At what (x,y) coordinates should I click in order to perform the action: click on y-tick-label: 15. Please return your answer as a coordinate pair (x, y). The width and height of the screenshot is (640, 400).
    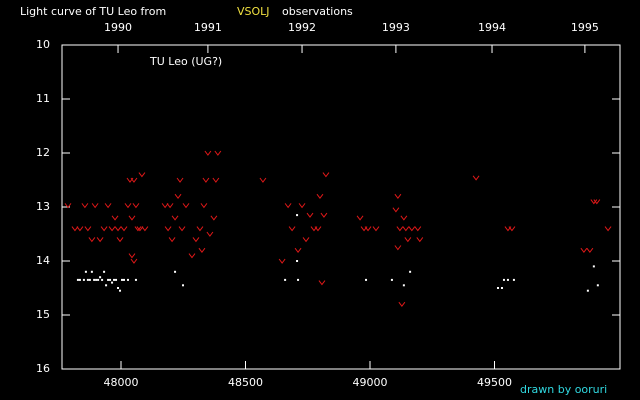
    Looking at the image, I should click on (43, 314).